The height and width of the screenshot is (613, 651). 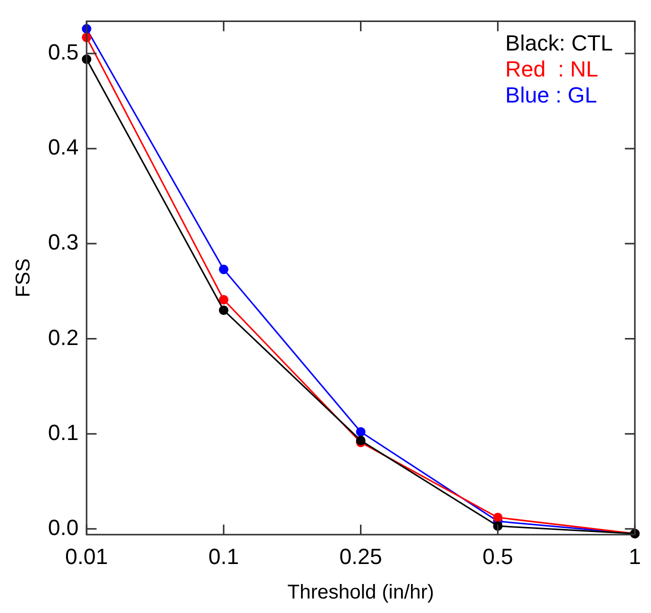 I want to click on y-axis-title: FSS, so click(x=23, y=278).